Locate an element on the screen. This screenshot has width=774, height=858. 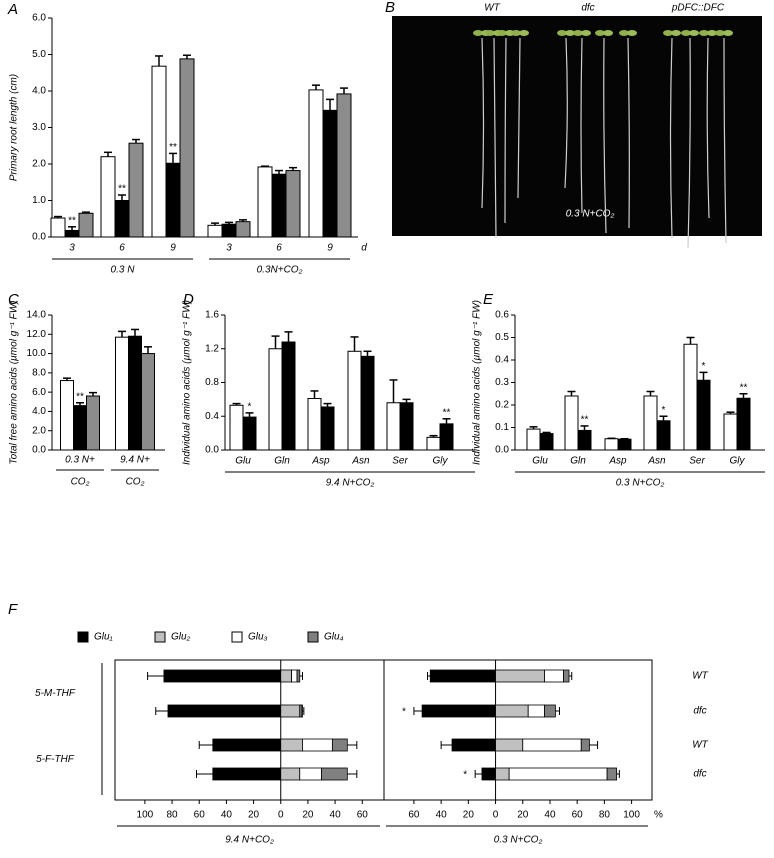
y-tick-label: 1.0 is located at coordinates (39, 200).